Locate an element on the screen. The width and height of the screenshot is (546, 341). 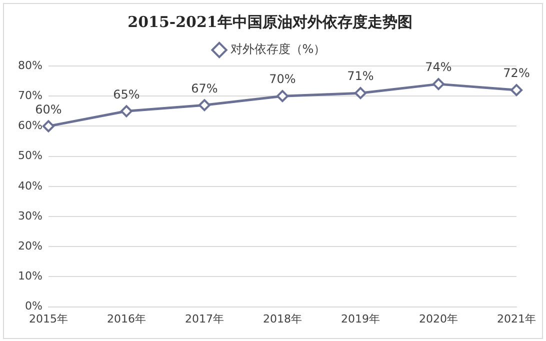
y-tick-label: 40% is located at coordinates (30, 185).